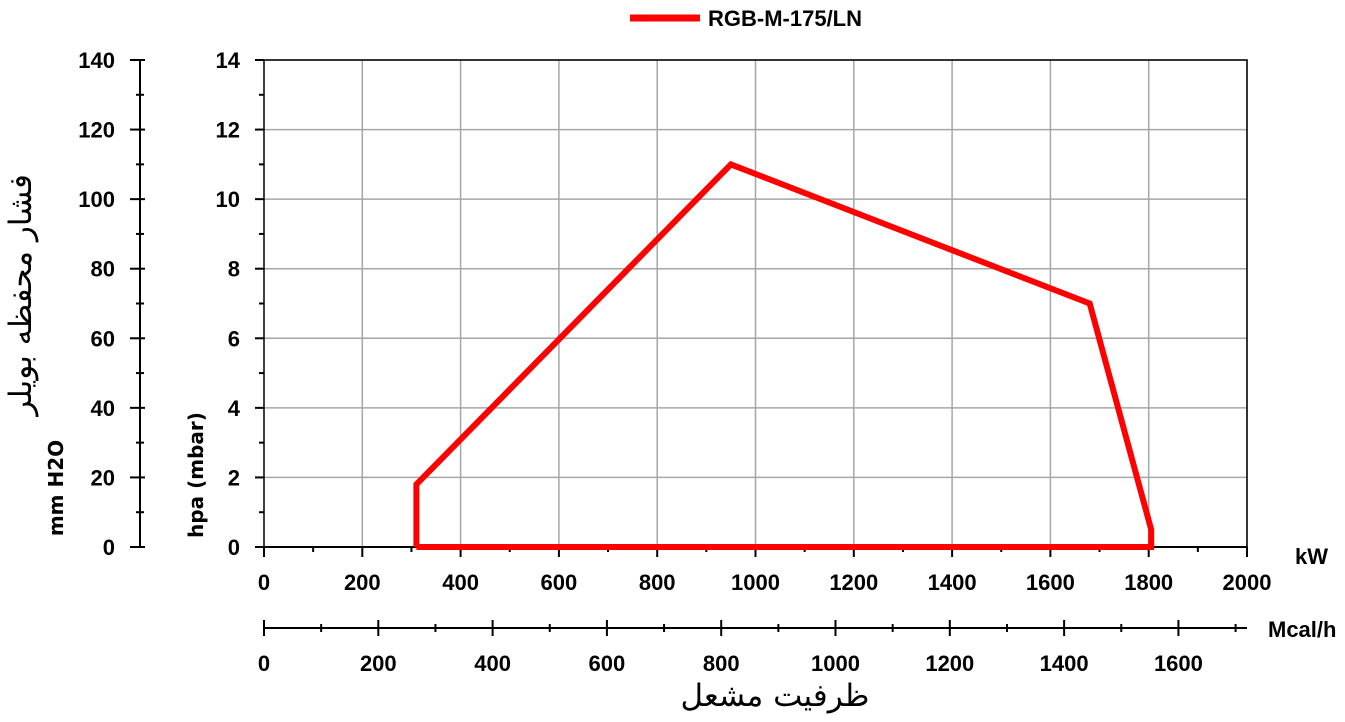  Describe the element at coordinates (103, 269) in the screenshot. I see `y2-tick-label: 80` at that location.